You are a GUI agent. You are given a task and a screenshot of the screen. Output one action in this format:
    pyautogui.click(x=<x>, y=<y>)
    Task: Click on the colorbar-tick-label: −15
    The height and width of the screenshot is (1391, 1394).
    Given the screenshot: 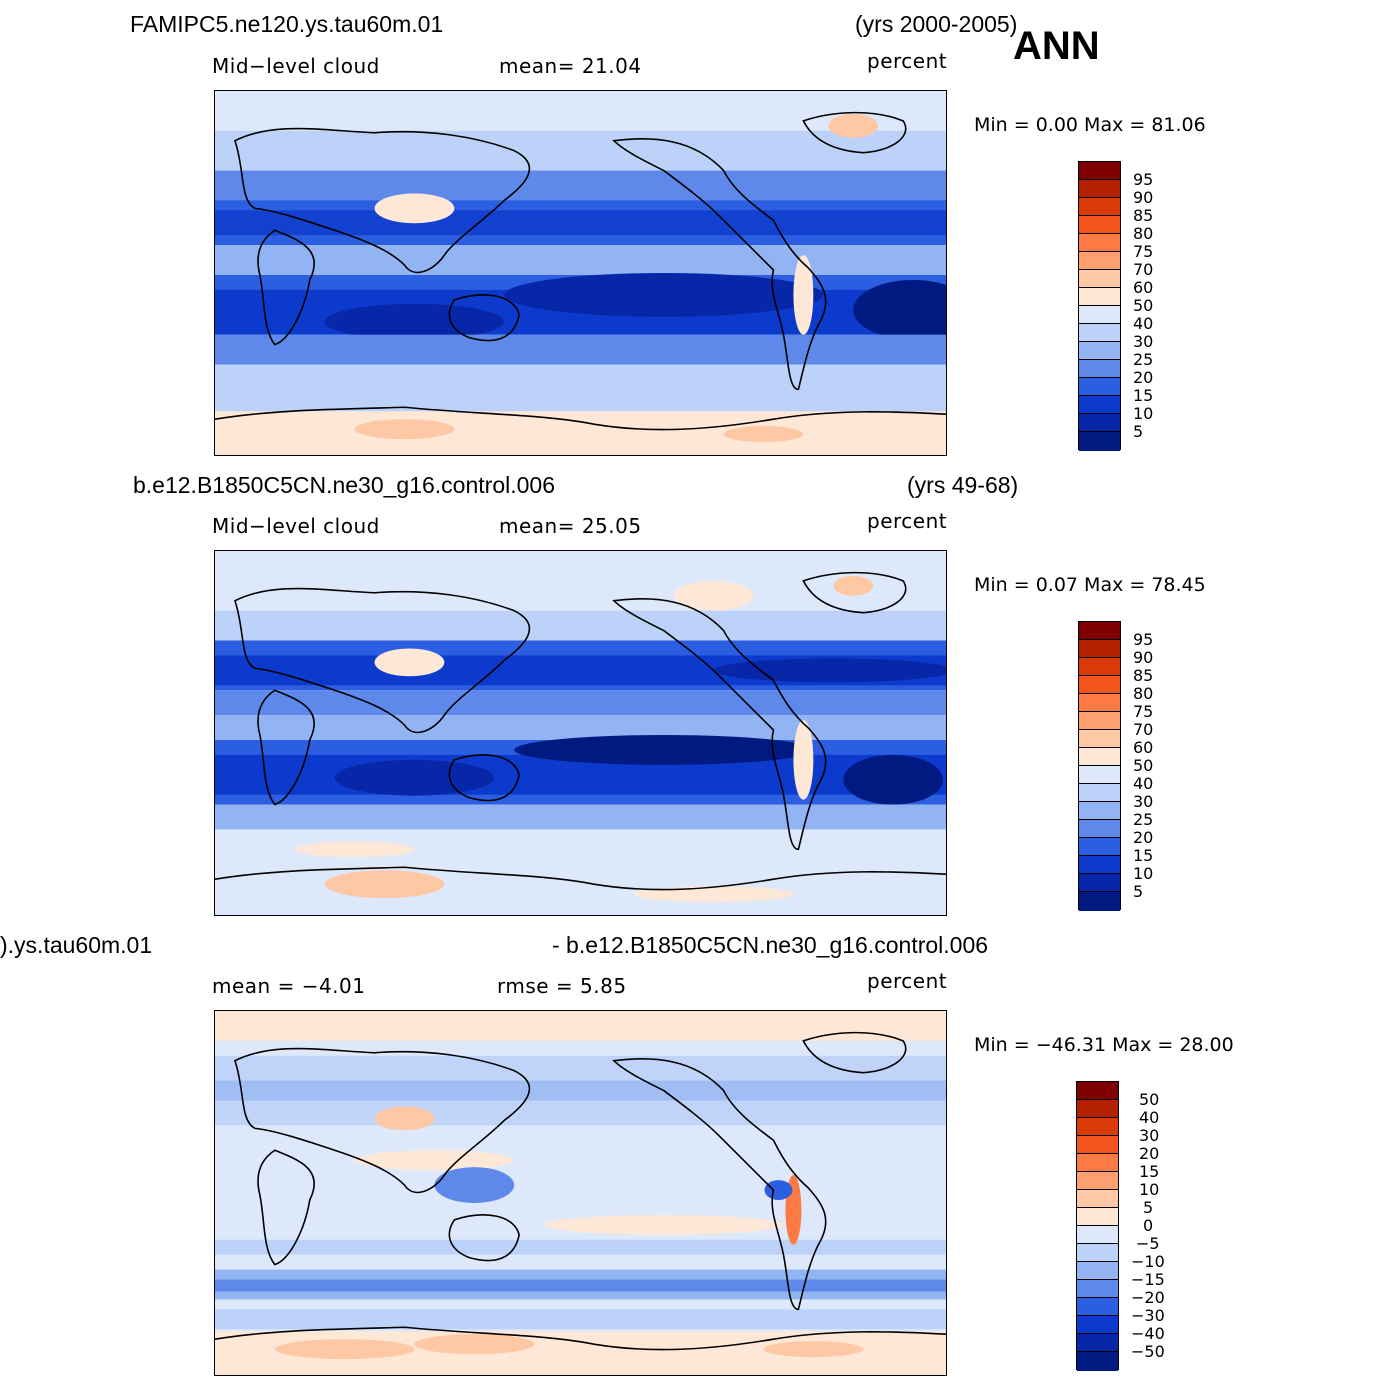 What is the action you would take?
    pyautogui.click(x=1148, y=1279)
    